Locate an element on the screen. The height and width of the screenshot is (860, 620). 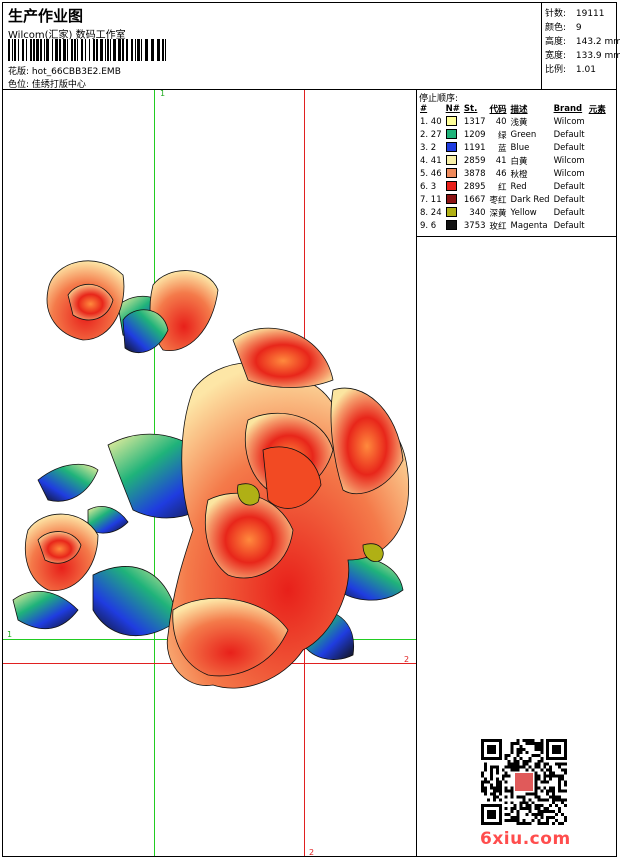
table-row: 2. 27 1209 绿 Green Default is located at coordinates (513, 134).